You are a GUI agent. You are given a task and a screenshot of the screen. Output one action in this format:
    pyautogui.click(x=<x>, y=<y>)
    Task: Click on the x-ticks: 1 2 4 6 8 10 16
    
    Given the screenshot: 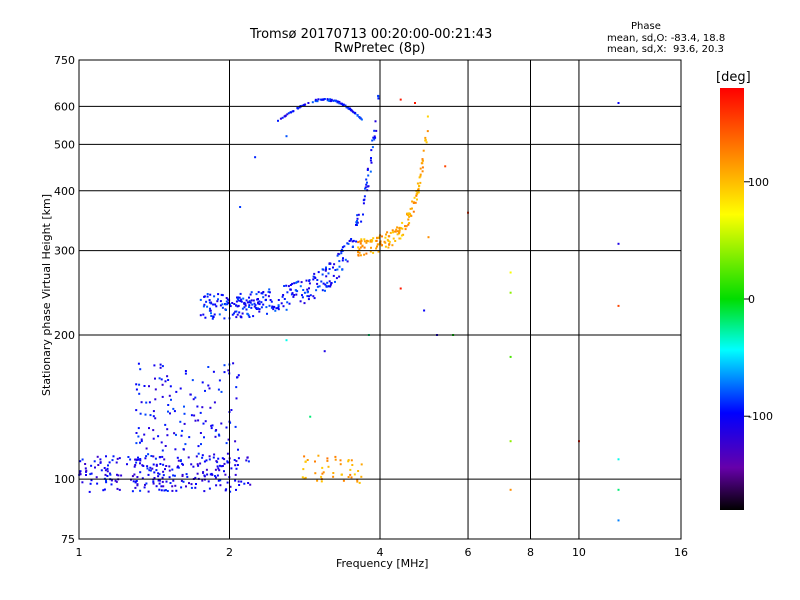 What is the action you would take?
    pyautogui.click(x=382, y=552)
    